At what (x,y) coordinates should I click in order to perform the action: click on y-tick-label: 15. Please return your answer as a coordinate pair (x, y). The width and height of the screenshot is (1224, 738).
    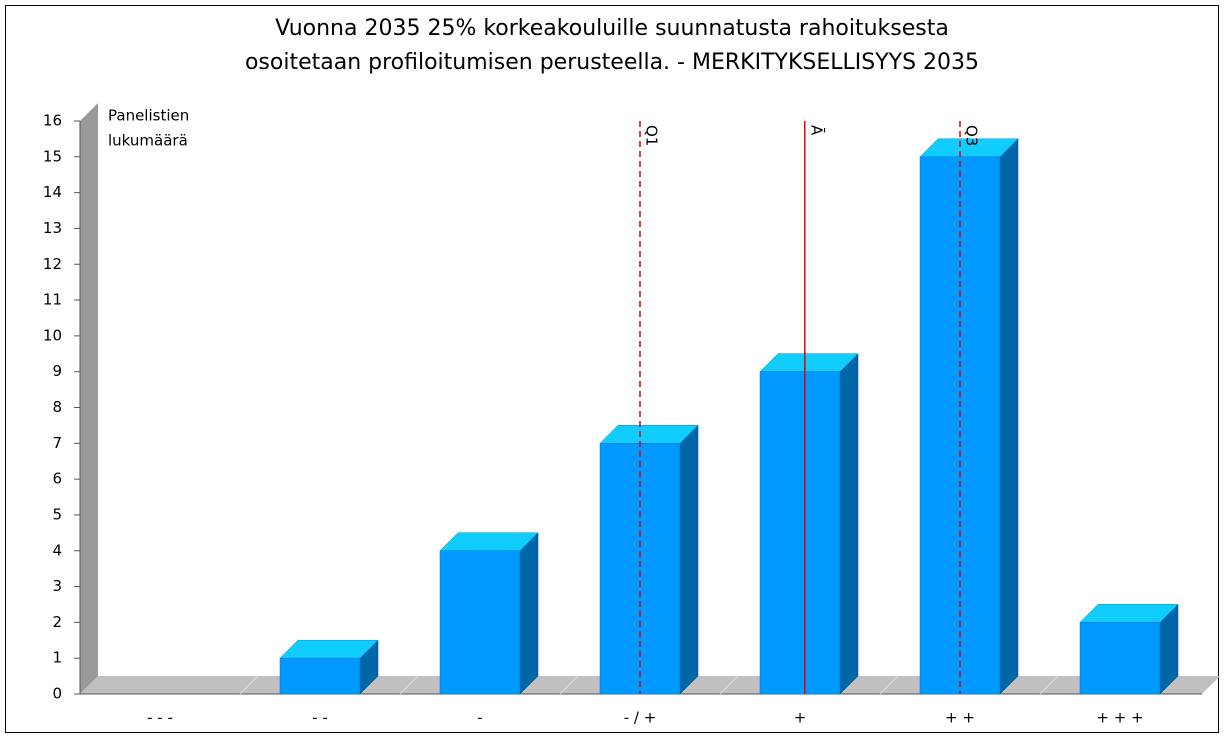
    Looking at the image, I should click on (52, 156).